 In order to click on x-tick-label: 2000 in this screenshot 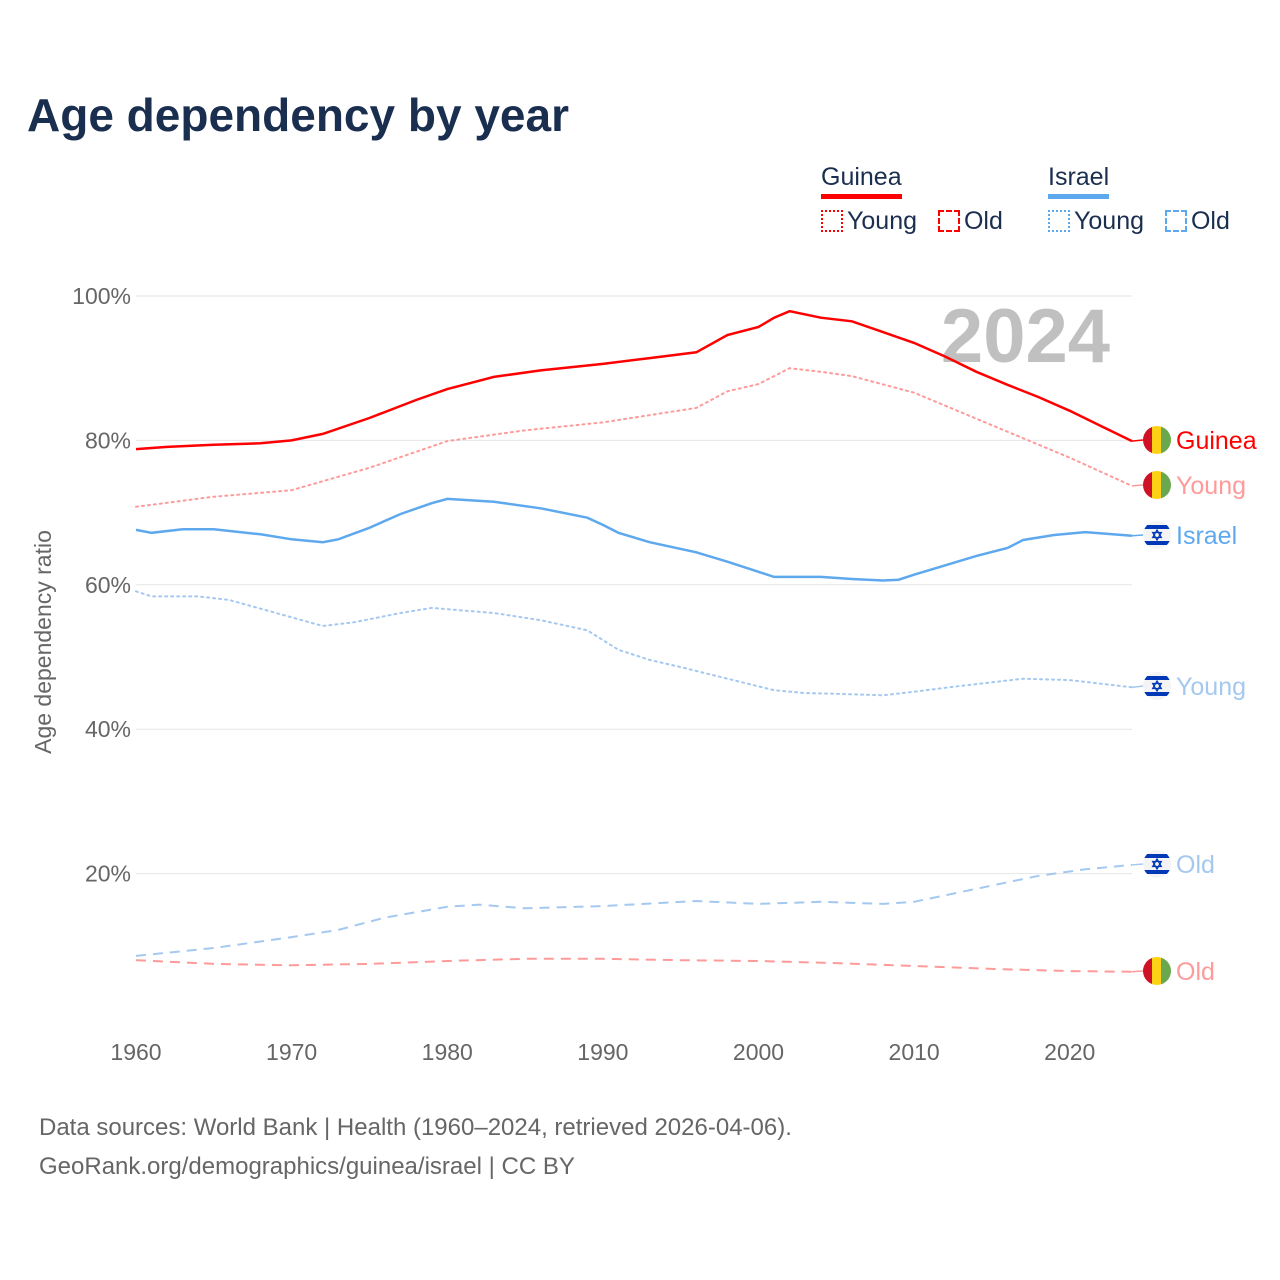, I will do `click(758, 1052)`.